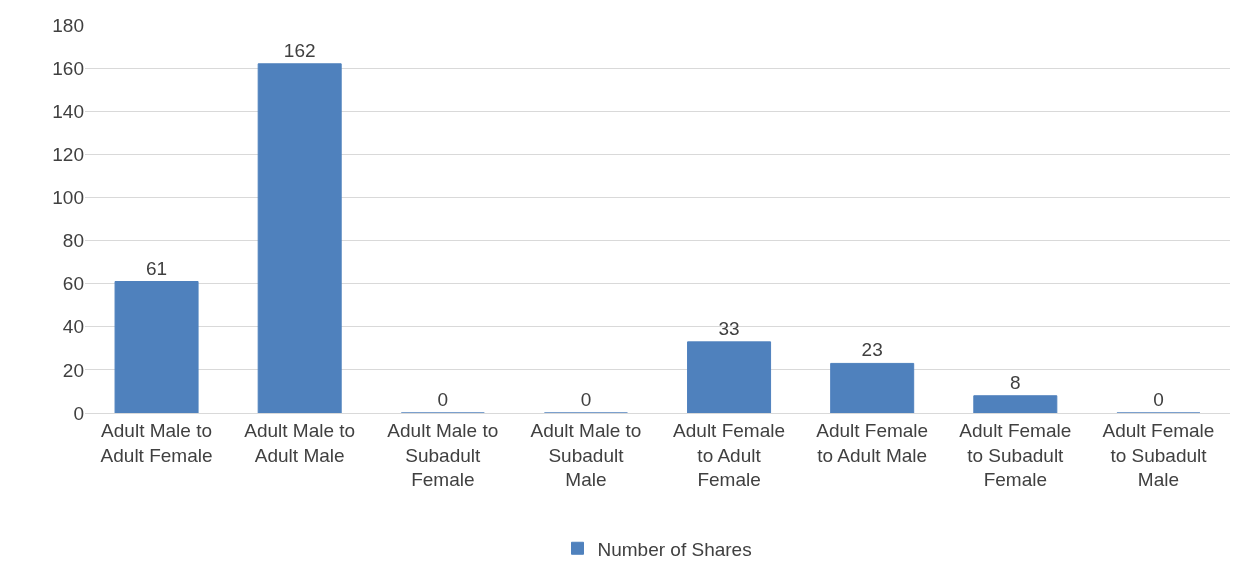 The height and width of the screenshot is (579, 1260). What do you see at coordinates (586, 455) in the screenshot?
I see `x-tick-label: Adult Male to Subadult Male` at bounding box center [586, 455].